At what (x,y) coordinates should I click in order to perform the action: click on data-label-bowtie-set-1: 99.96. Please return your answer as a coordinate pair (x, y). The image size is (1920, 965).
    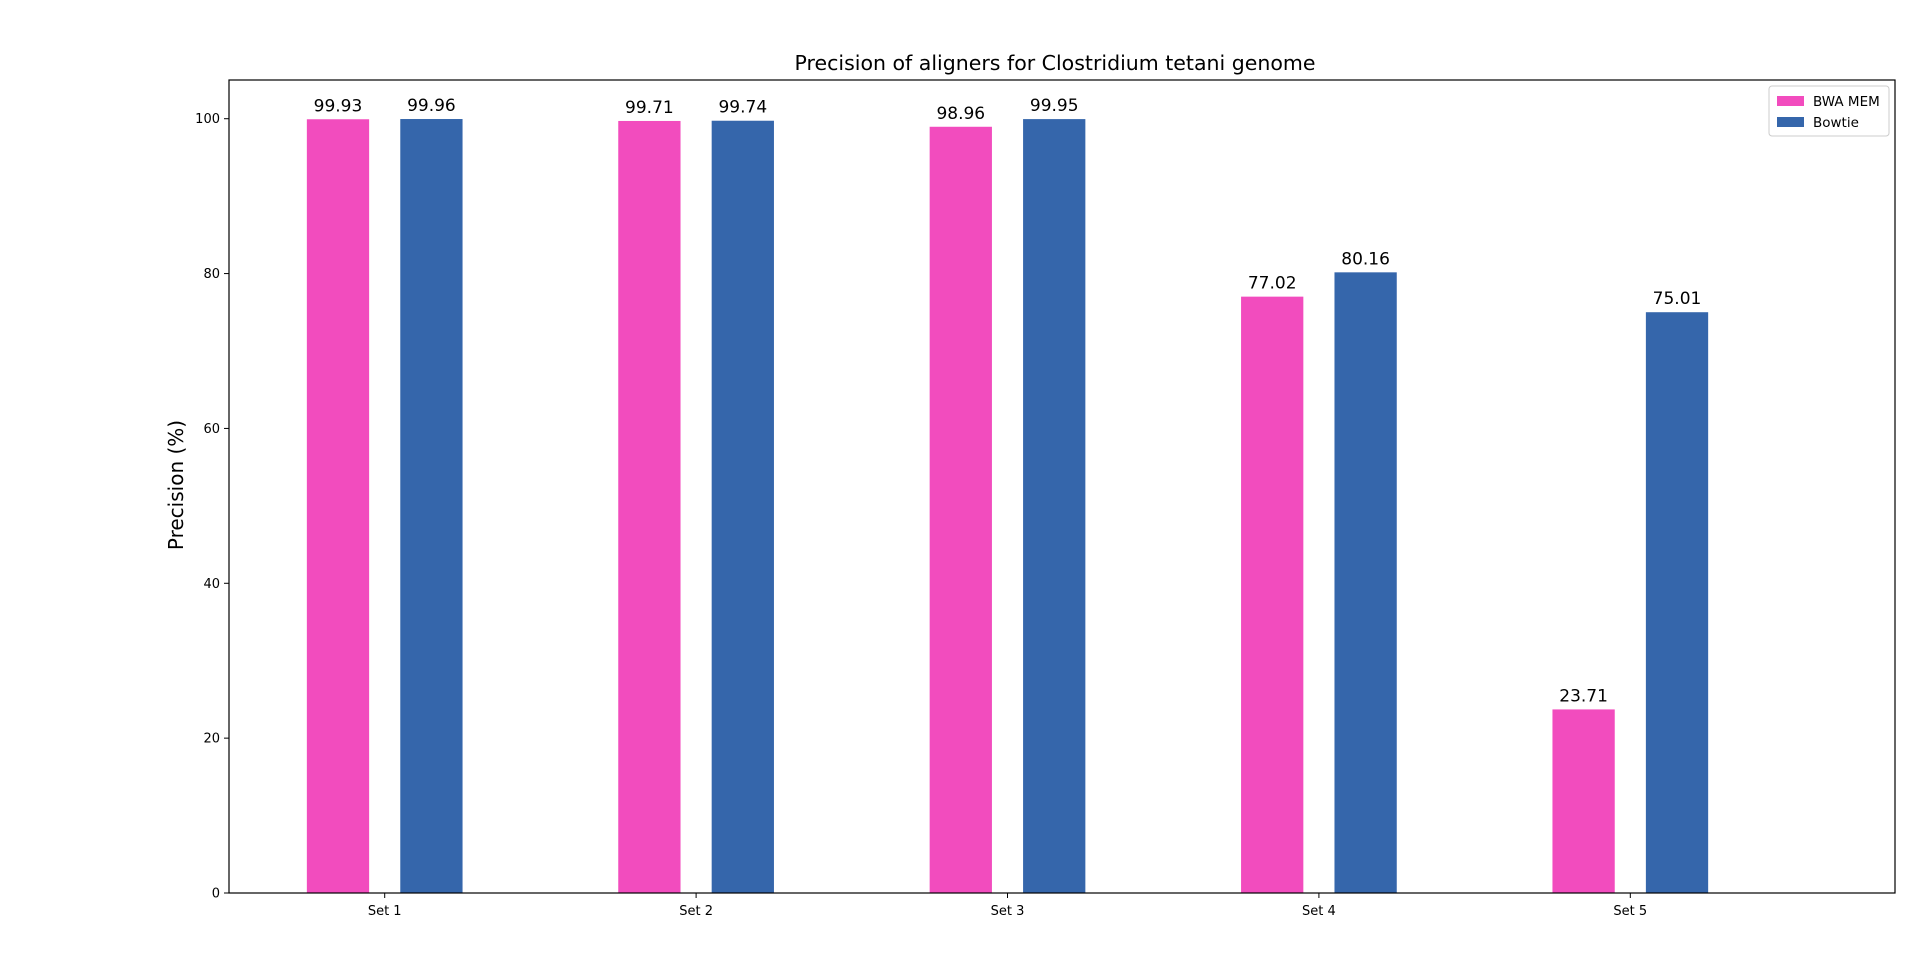
    Looking at the image, I should click on (431, 106).